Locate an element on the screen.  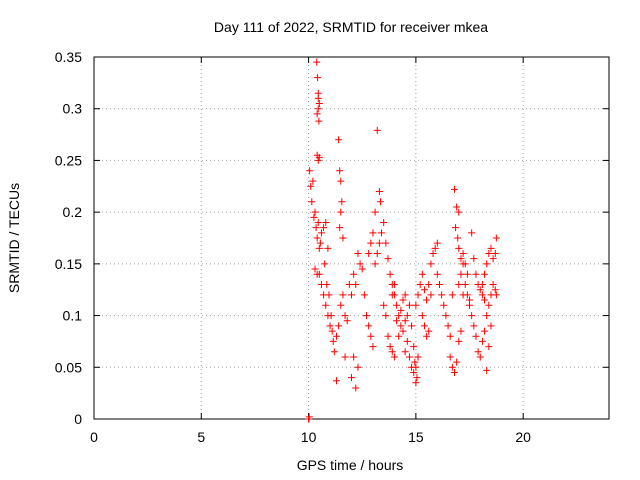
x-axis-label: GPS time / hours is located at coordinates (350, 465).